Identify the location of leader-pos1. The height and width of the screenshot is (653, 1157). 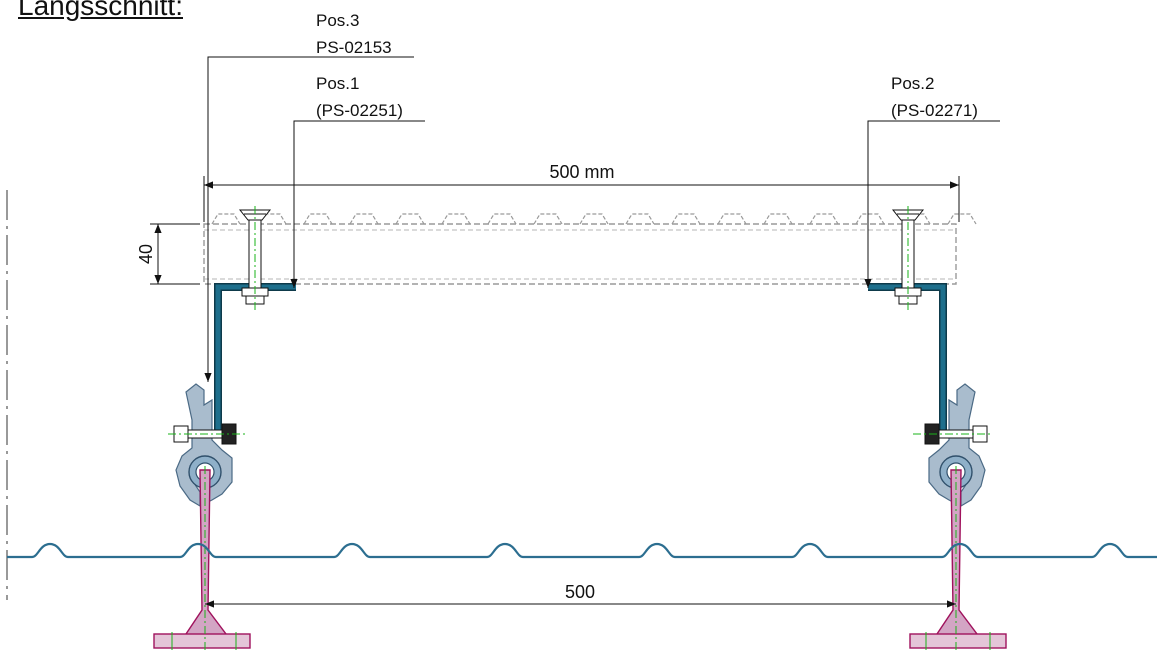
(357, 204).